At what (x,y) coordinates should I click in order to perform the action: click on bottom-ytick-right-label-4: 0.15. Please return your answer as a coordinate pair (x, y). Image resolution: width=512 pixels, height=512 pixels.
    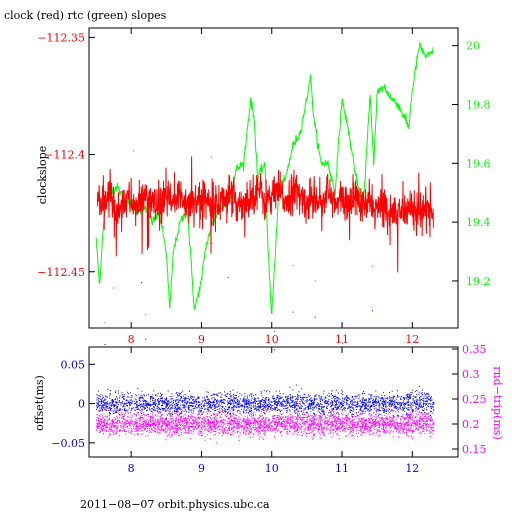
    Looking at the image, I should click on (474, 449).